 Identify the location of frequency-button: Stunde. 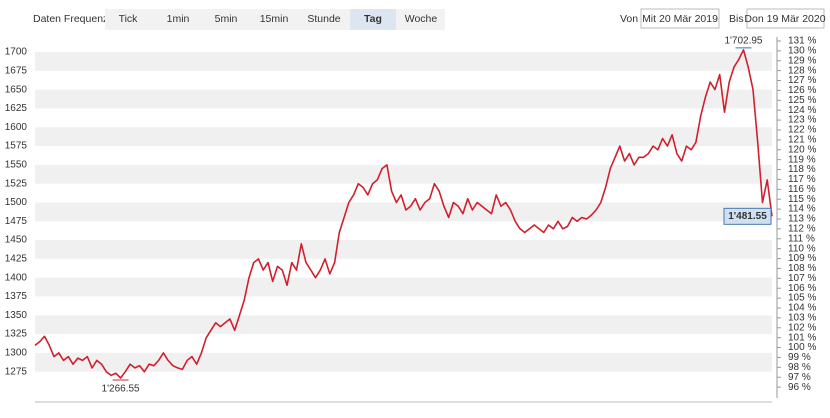
(323, 19).